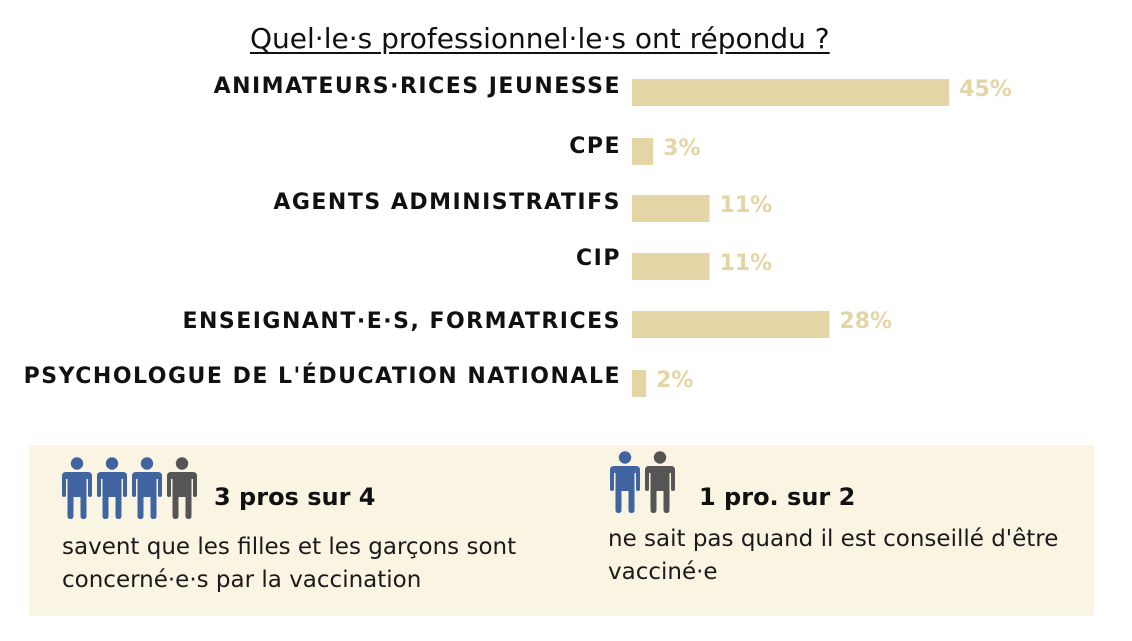 The image size is (1132, 641). Describe the element at coordinates (447, 202) in the screenshot. I see `category-label-3: Agents administratifs` at that location.